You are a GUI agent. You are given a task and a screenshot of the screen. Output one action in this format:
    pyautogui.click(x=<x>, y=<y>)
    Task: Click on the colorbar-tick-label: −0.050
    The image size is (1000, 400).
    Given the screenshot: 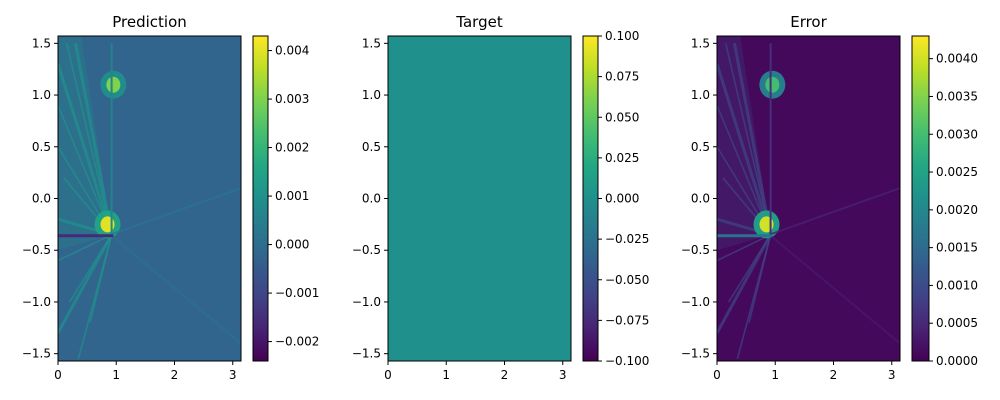 What is the action you would take?
    pyautogui.click(x=627, y=280)
    